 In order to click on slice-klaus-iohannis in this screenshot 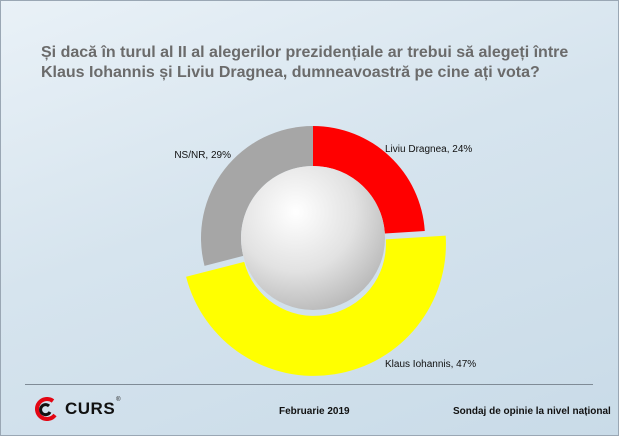, I will do `click(316, 305)`.